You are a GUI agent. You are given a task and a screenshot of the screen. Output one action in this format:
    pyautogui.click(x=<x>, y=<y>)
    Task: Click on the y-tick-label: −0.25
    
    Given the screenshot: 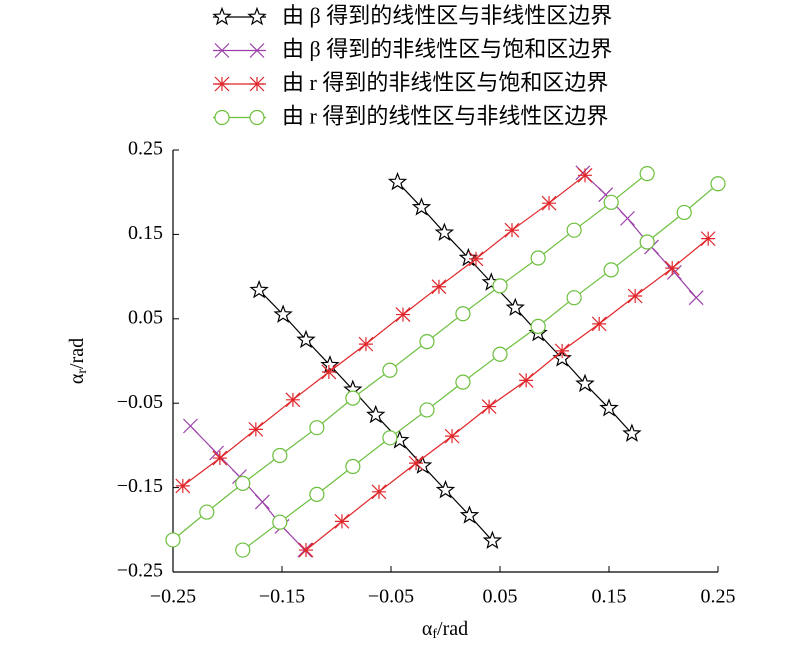 What is the action you would take?
    pyautogui.click(x=140, y=571)
    